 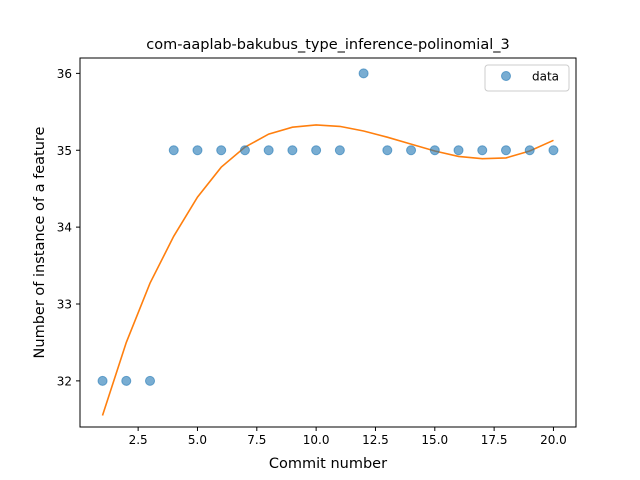 I want to click on y-tick-label: 32, so click(x=64, y=381).